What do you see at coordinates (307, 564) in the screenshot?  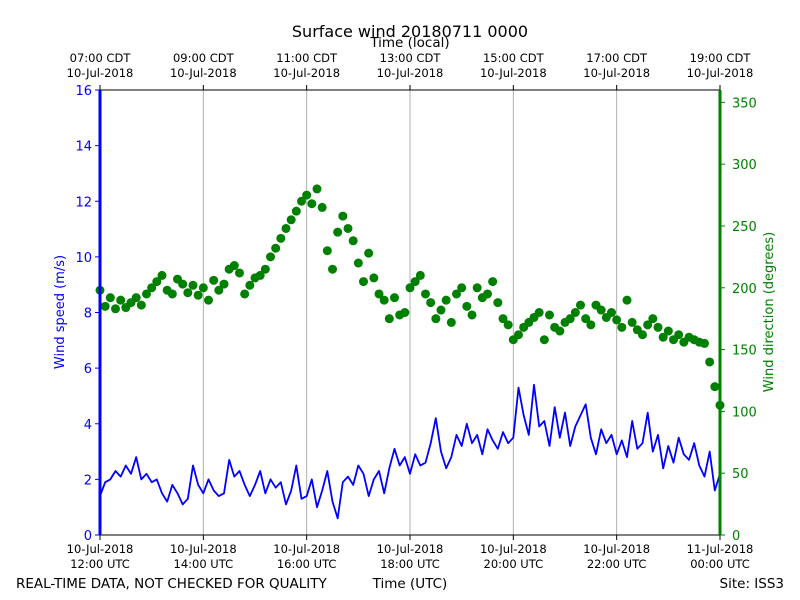 I see `bottom-tick-time: 16:00 UTC` at bounding box center [307, 564].